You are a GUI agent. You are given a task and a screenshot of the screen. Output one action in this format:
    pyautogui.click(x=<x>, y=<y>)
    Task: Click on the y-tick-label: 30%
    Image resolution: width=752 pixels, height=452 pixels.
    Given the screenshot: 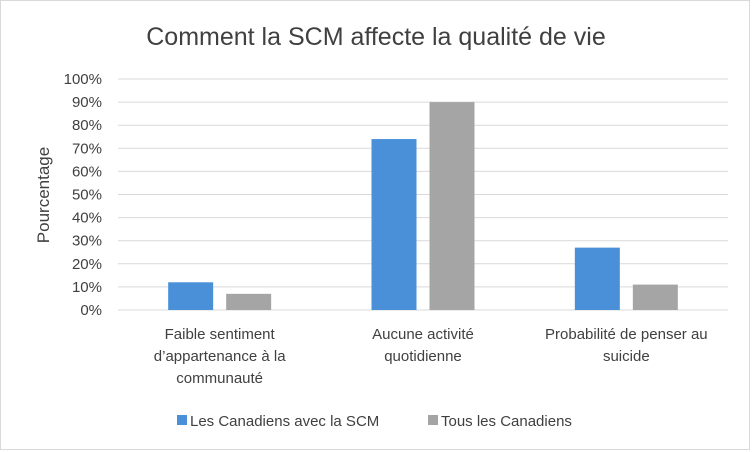 What is the action you would take?
    pyautogui.click(x=87, y=241)
    